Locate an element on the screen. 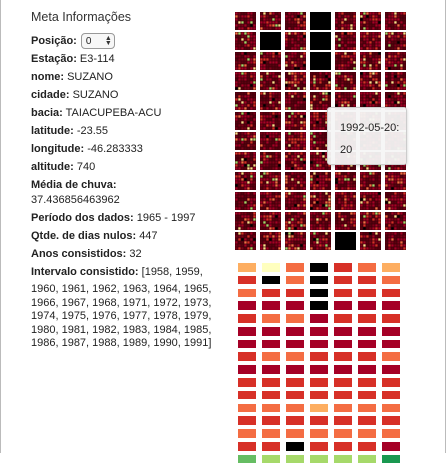 This screenshot has width=448, height=468. posicao-select: 0 ▲ ▼ is located at coordinates (97, 41).